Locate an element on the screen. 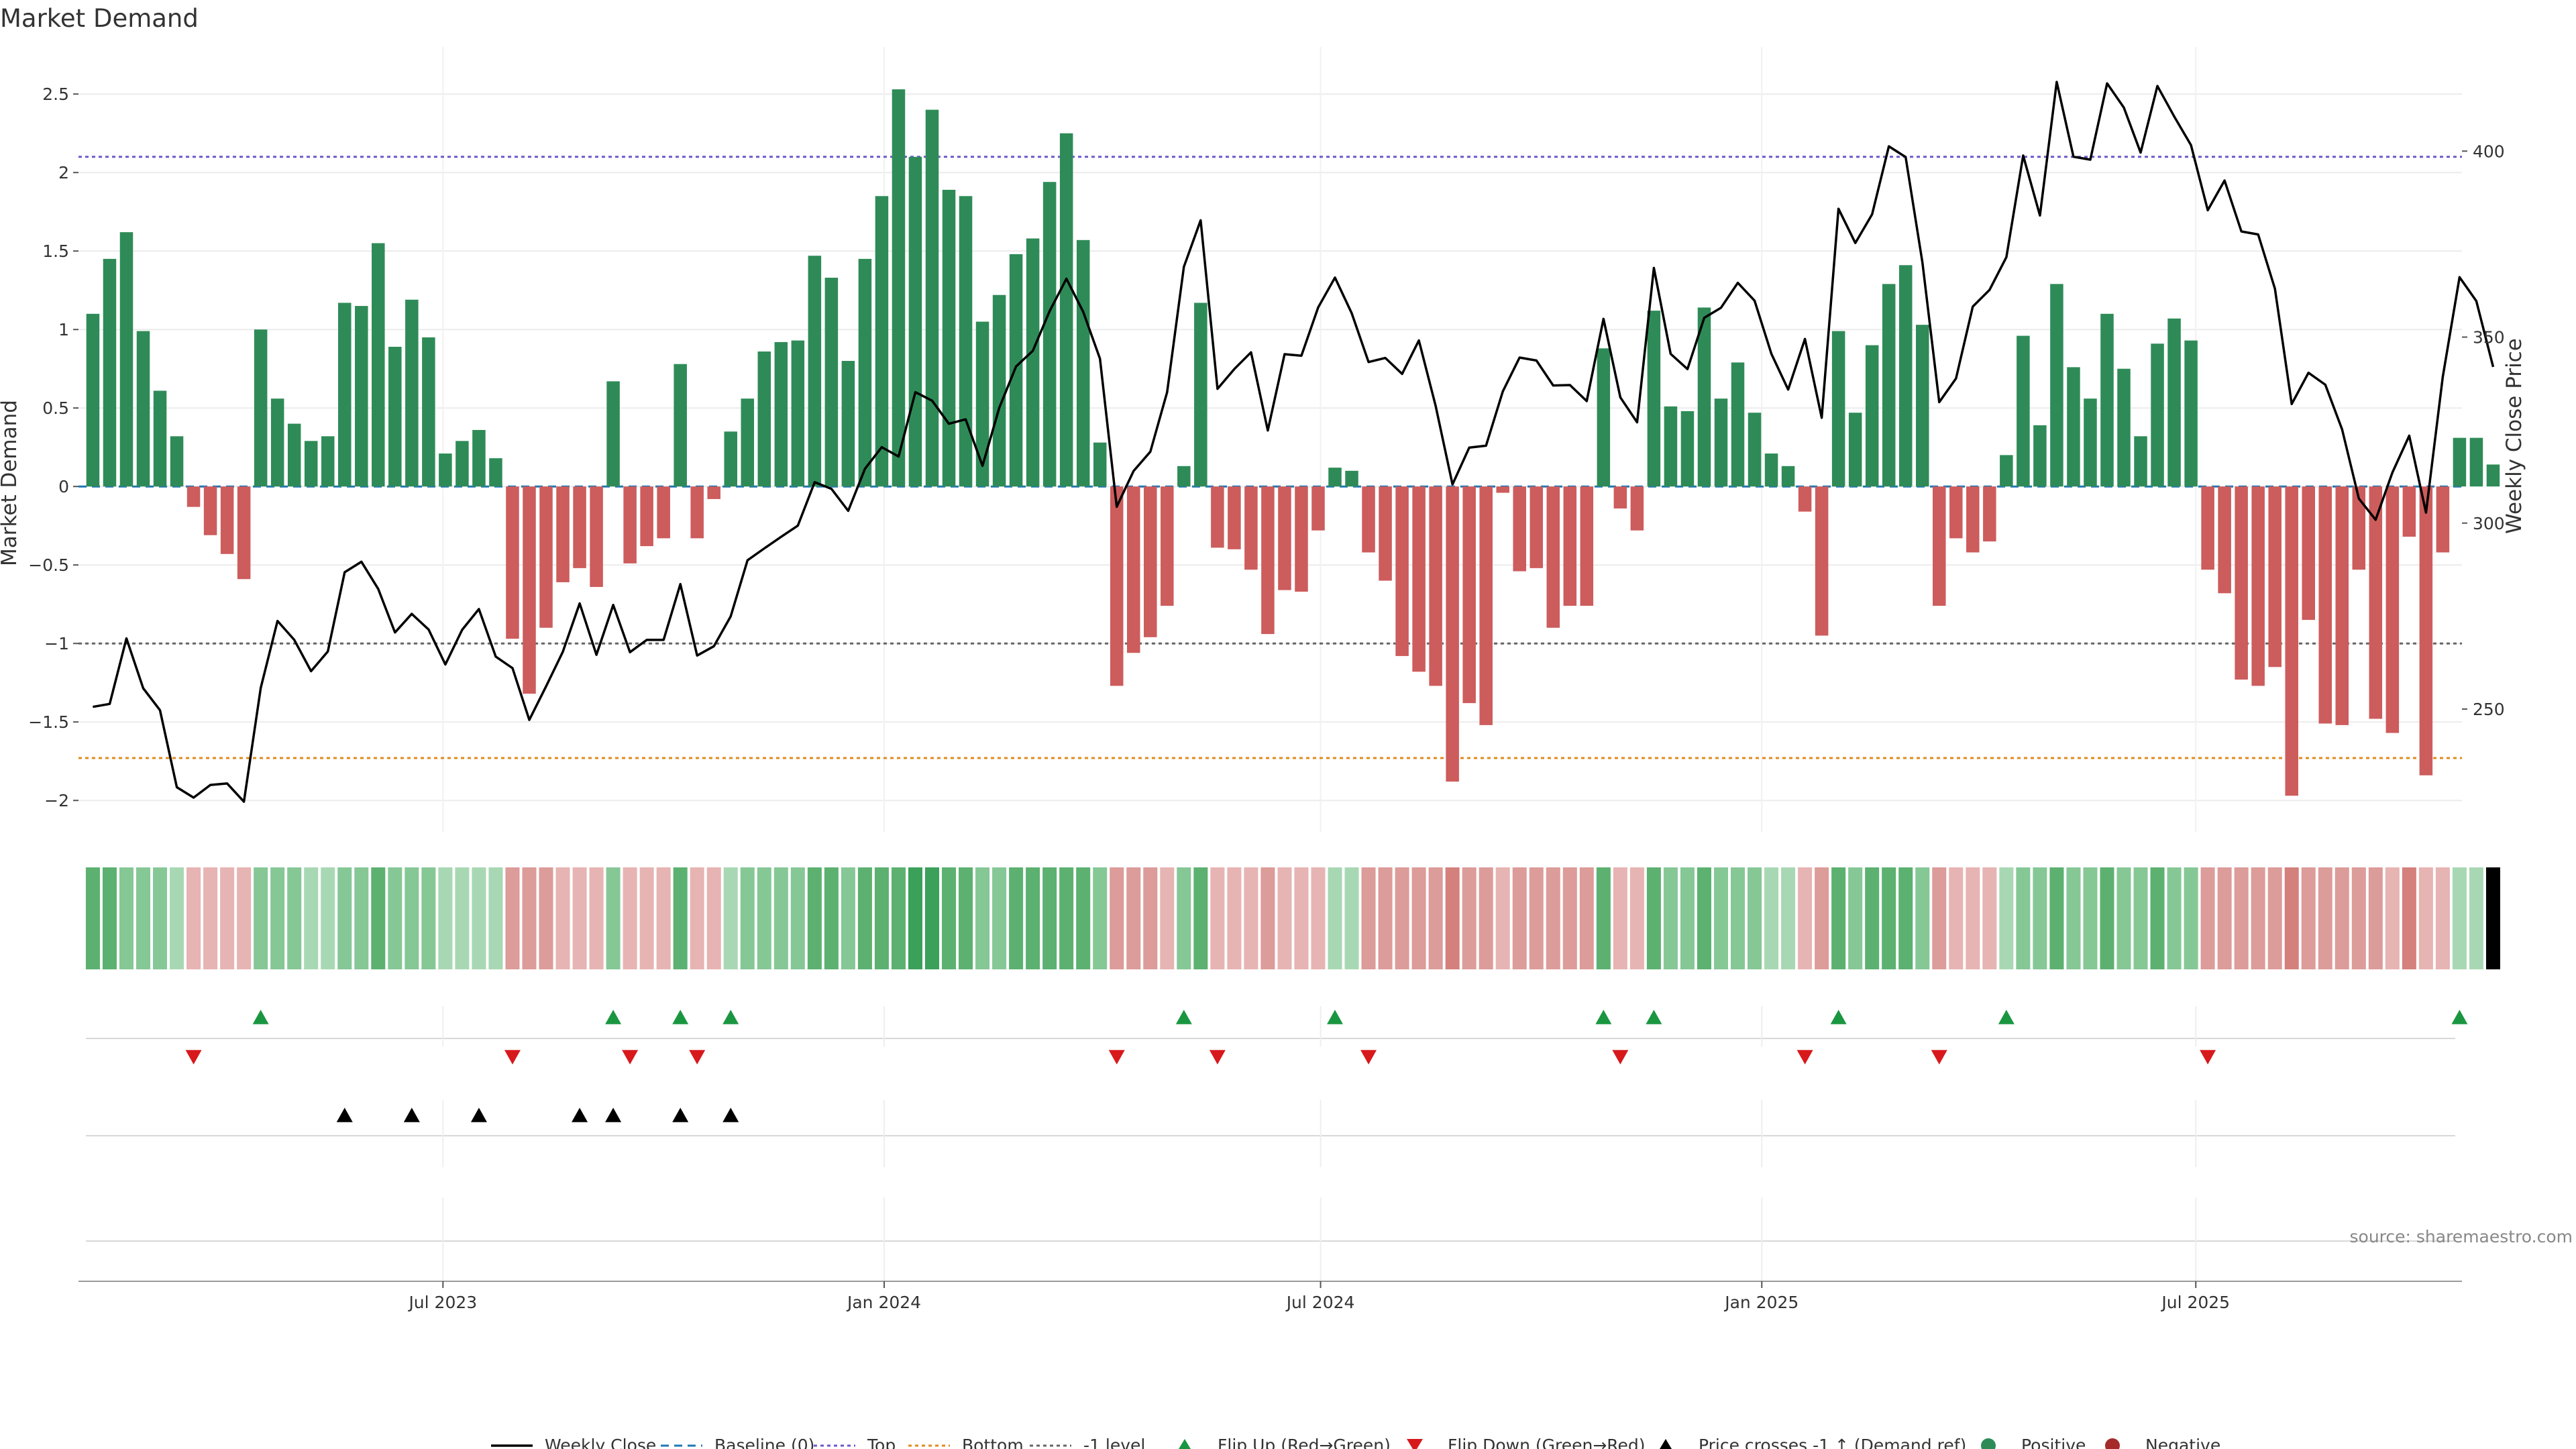  legend-swatch-triangle-up is located at coordinates (1185, 1444).